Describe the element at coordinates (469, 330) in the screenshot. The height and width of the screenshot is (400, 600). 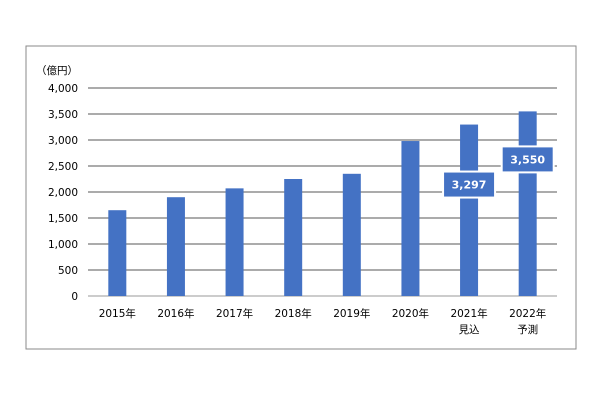
I see `x-tick-sublabel: 見込` at that location.